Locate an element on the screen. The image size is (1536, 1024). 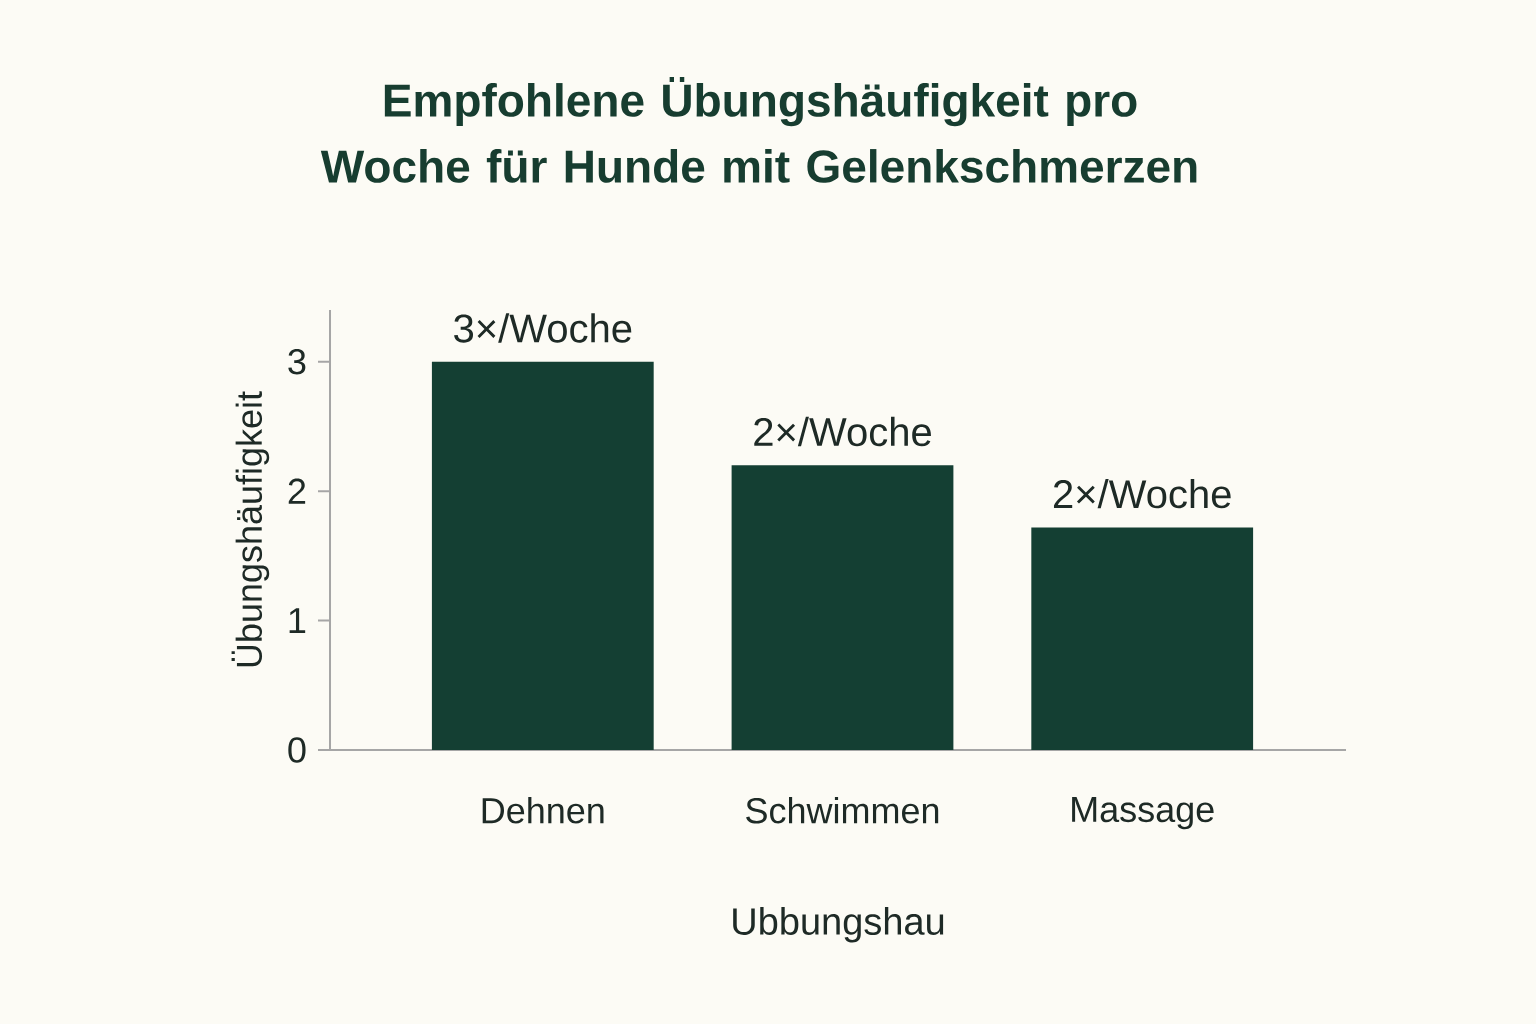
chart-title: Empfohlene Übungshäufigkeit pro Woche für Hunde mit Gelenkschmerzen is located at coordinates (758, 130).